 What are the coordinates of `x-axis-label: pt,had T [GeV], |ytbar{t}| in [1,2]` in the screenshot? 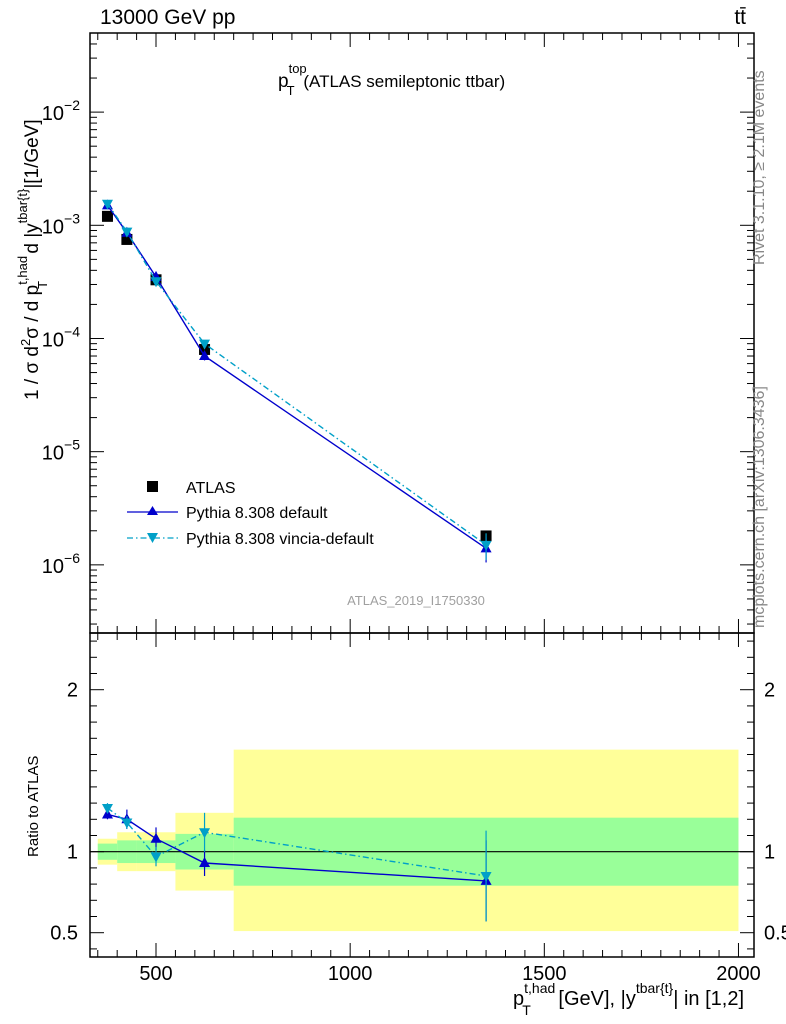 It's located at (628, 999).